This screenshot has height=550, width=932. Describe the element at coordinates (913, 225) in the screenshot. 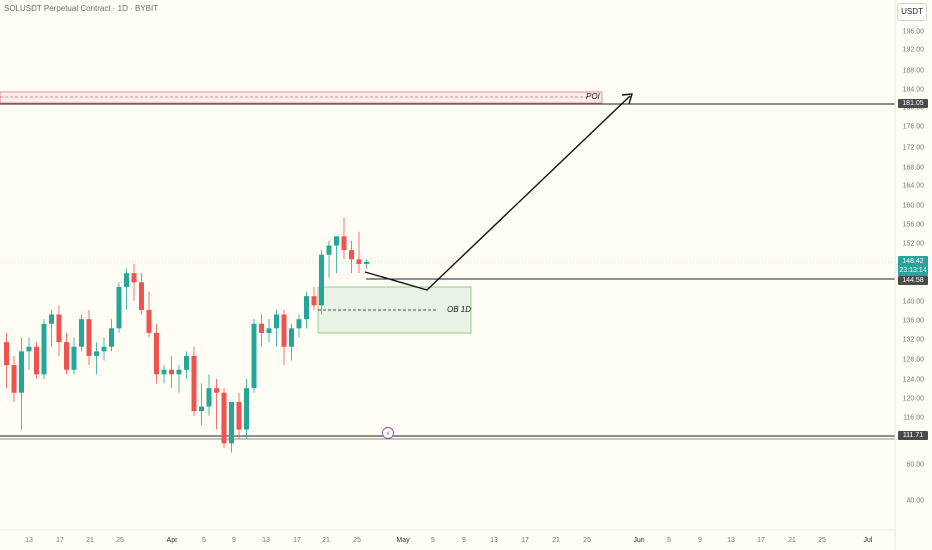

I see `price-axis-label: 156.00` at that location.